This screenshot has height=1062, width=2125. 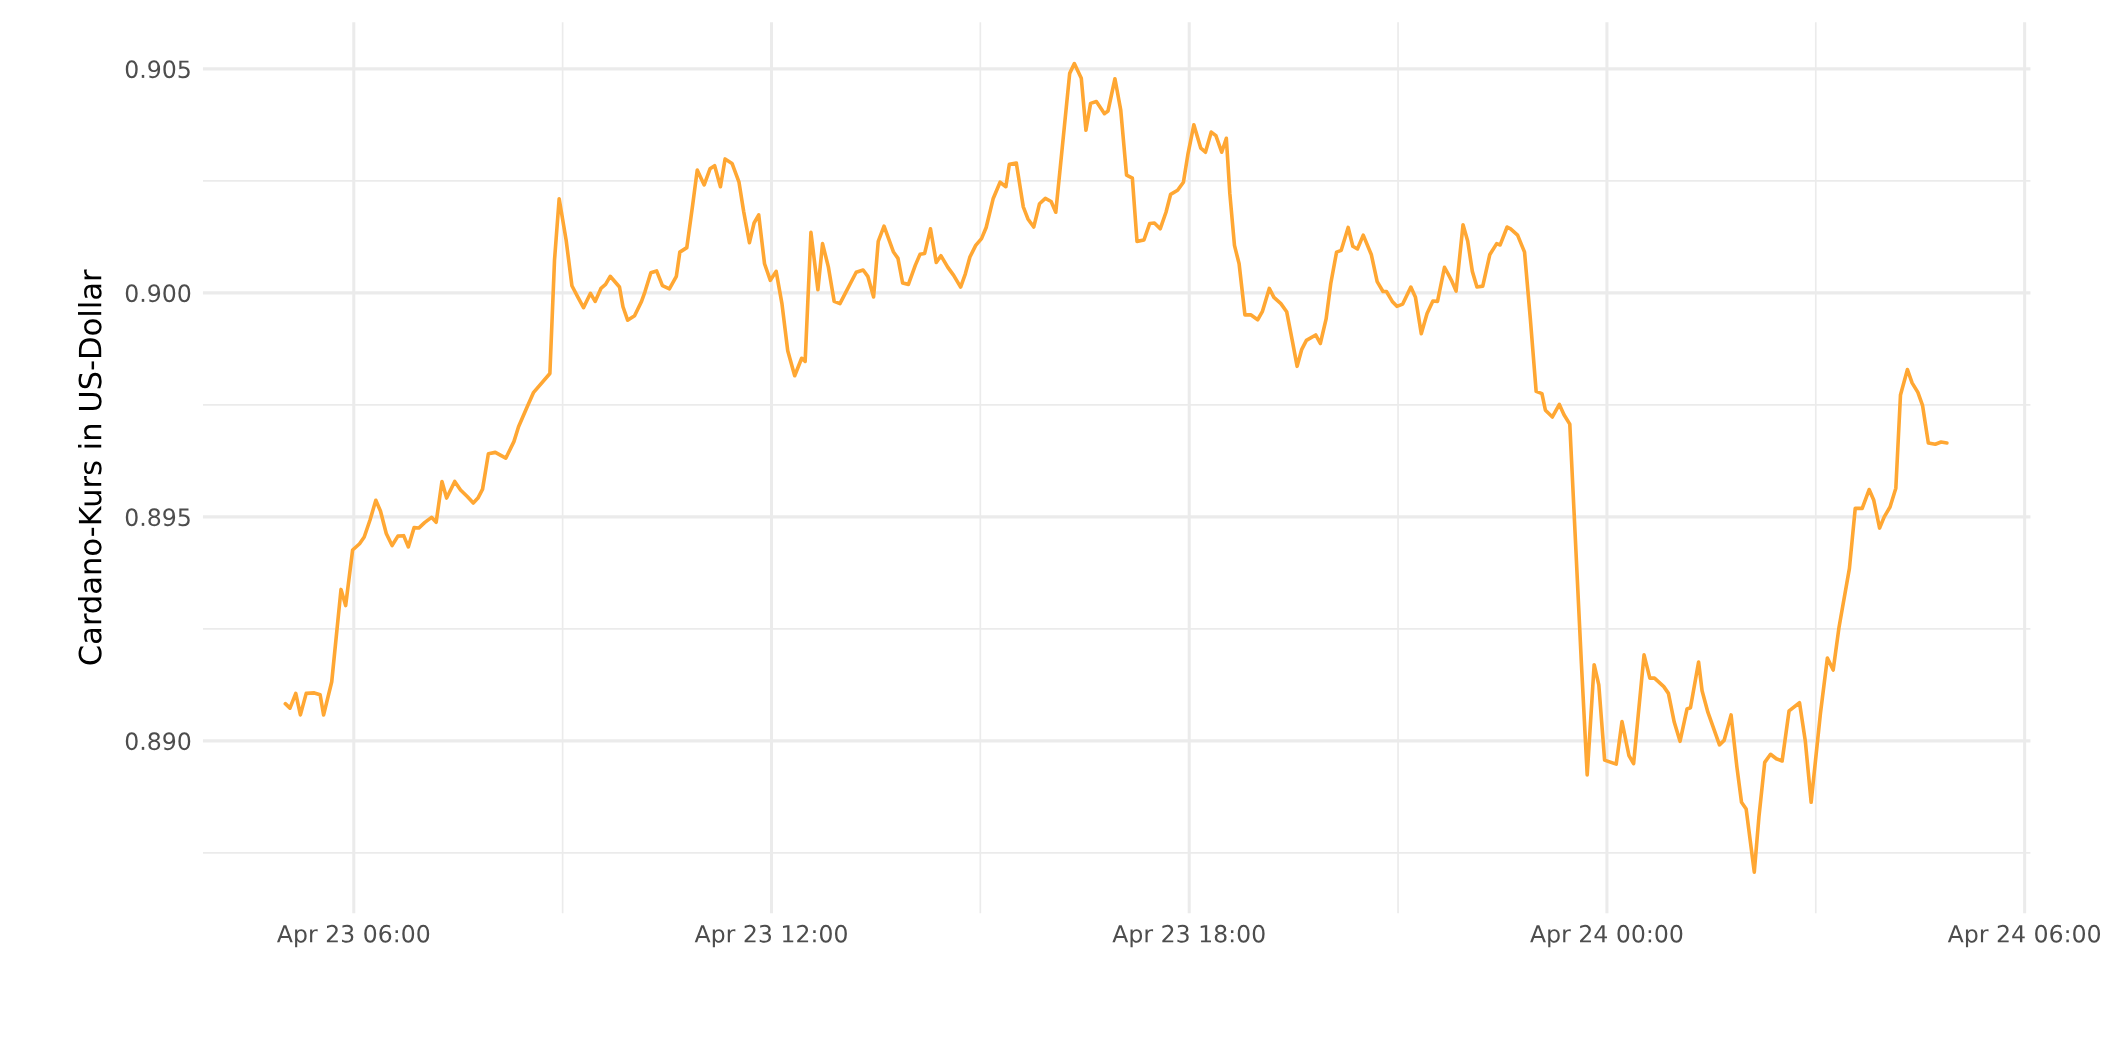 What do you see at coordinates (770, 936) in the screenshot?
I see `x-tick-label: Apr 23 12:00` at bounding box center [770, 936].